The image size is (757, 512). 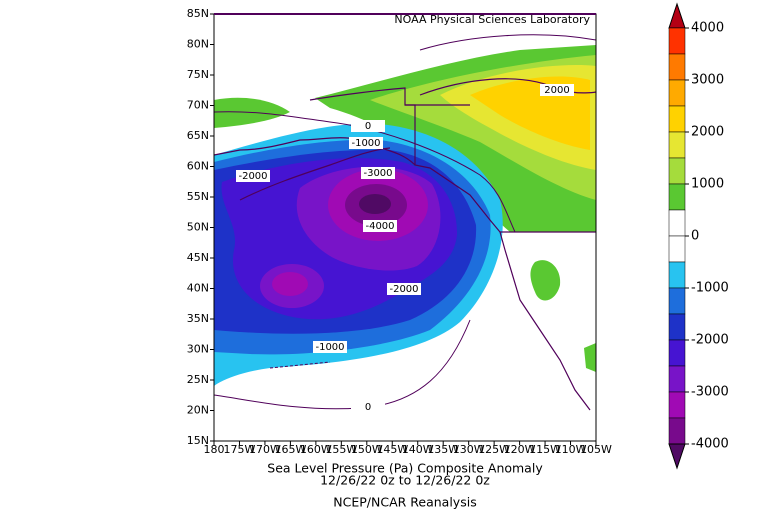 I want to click on caption: NCEP/NCAR Reanalysis, so click(x=404, y=502).